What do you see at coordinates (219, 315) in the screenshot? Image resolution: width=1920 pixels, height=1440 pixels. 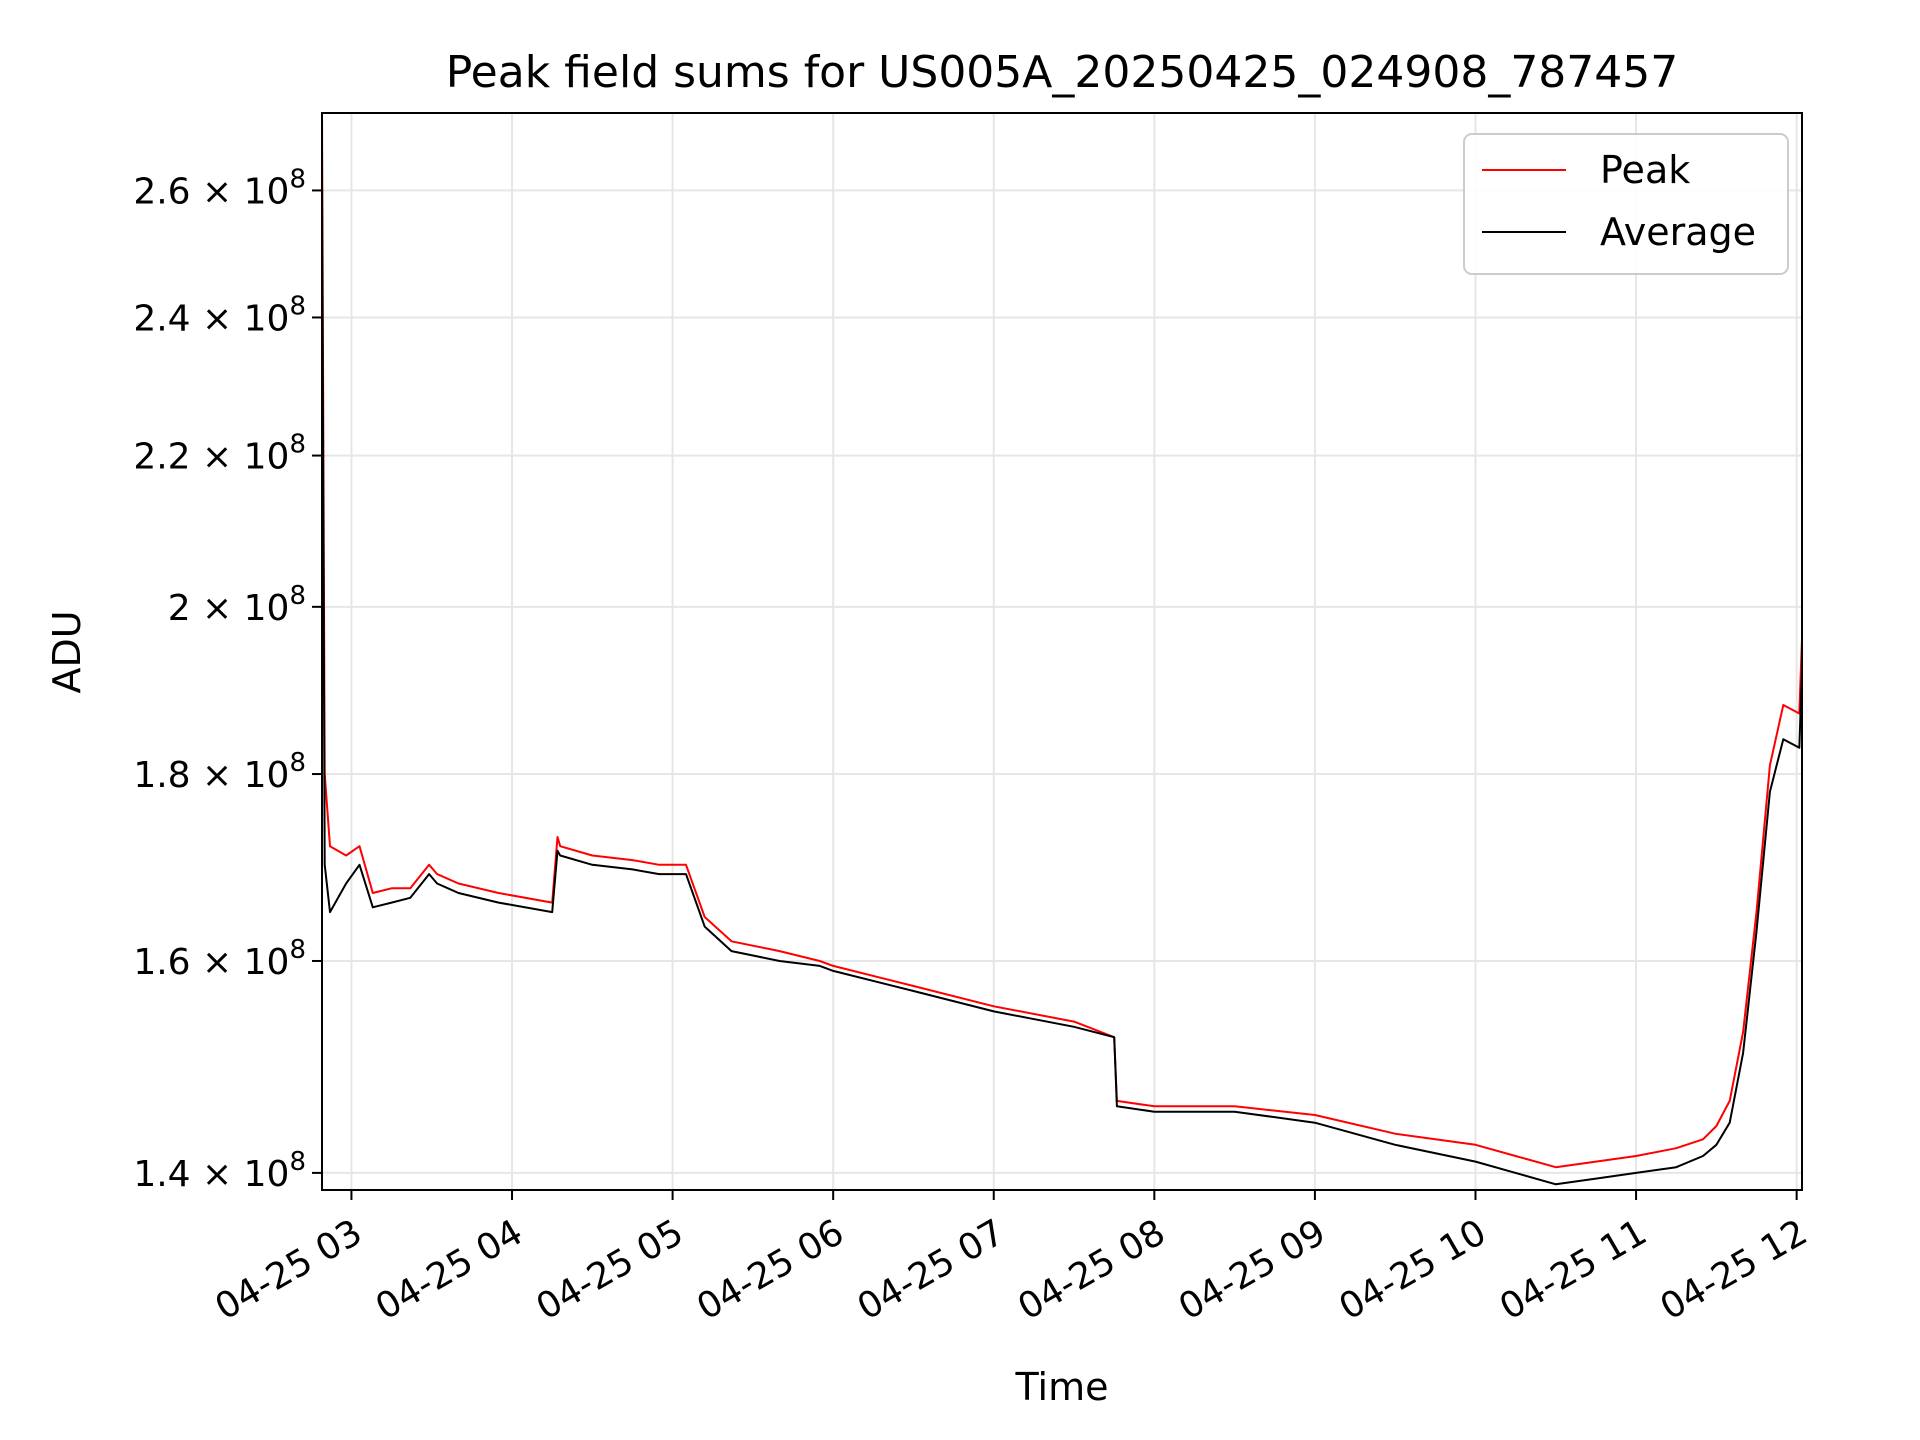 I see `y-tick-label: 2.4 × 108` at bounding box center [219, 315].